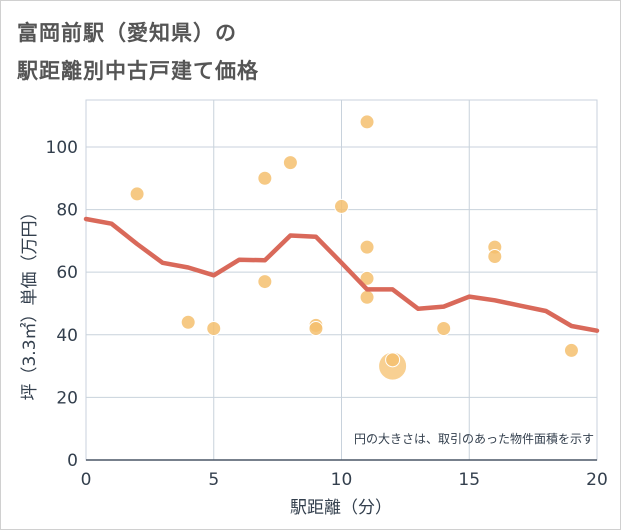 This screenshot has width=621, height=530. I want to click on y-tick-label: 20, so click(67, 398).